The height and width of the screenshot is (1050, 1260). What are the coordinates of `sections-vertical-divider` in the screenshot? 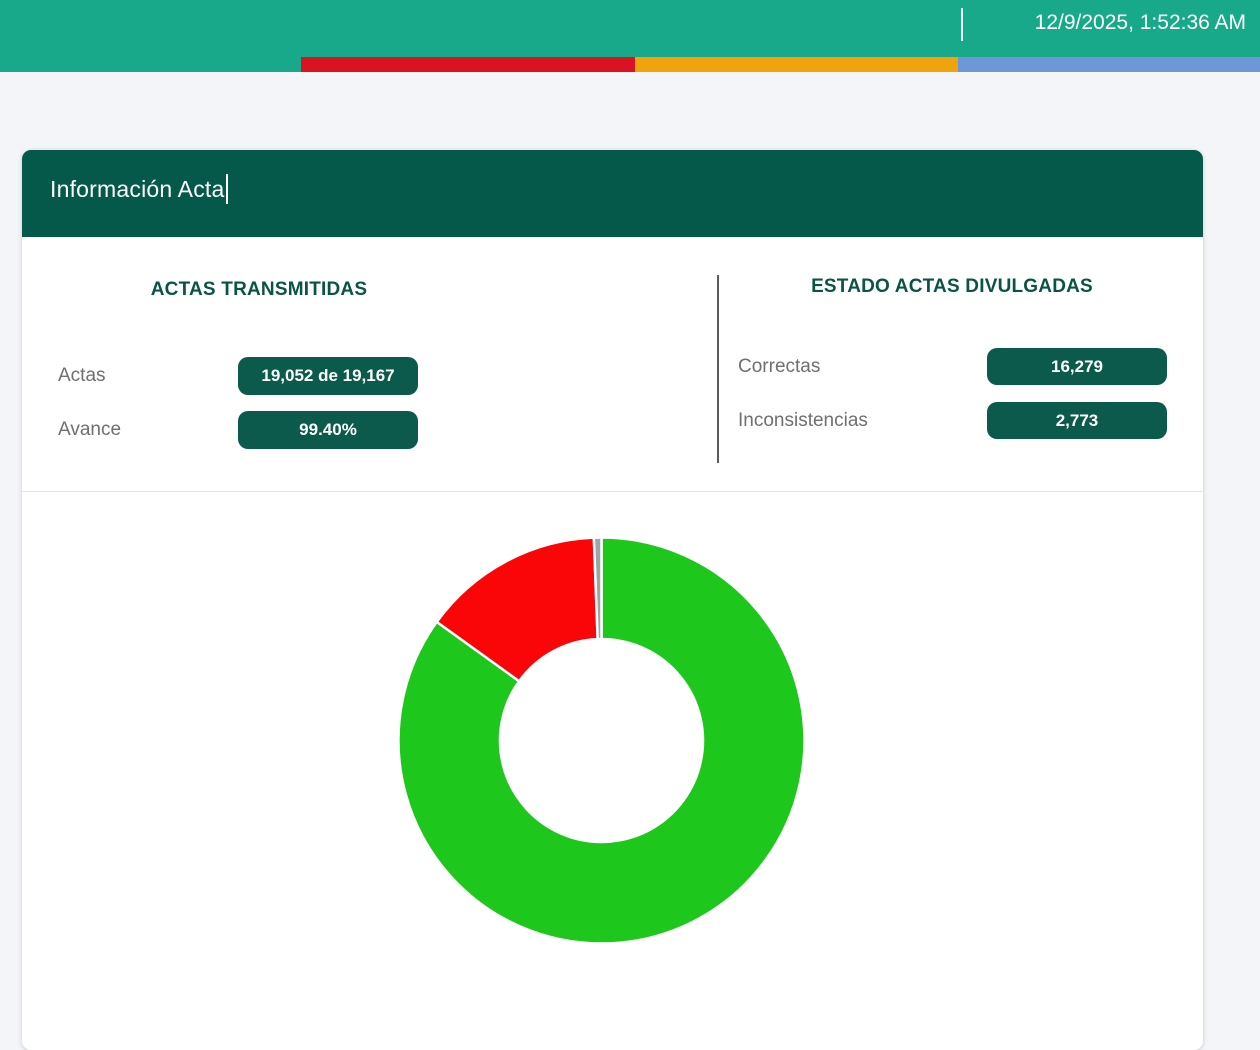 It's located at (718, 369).